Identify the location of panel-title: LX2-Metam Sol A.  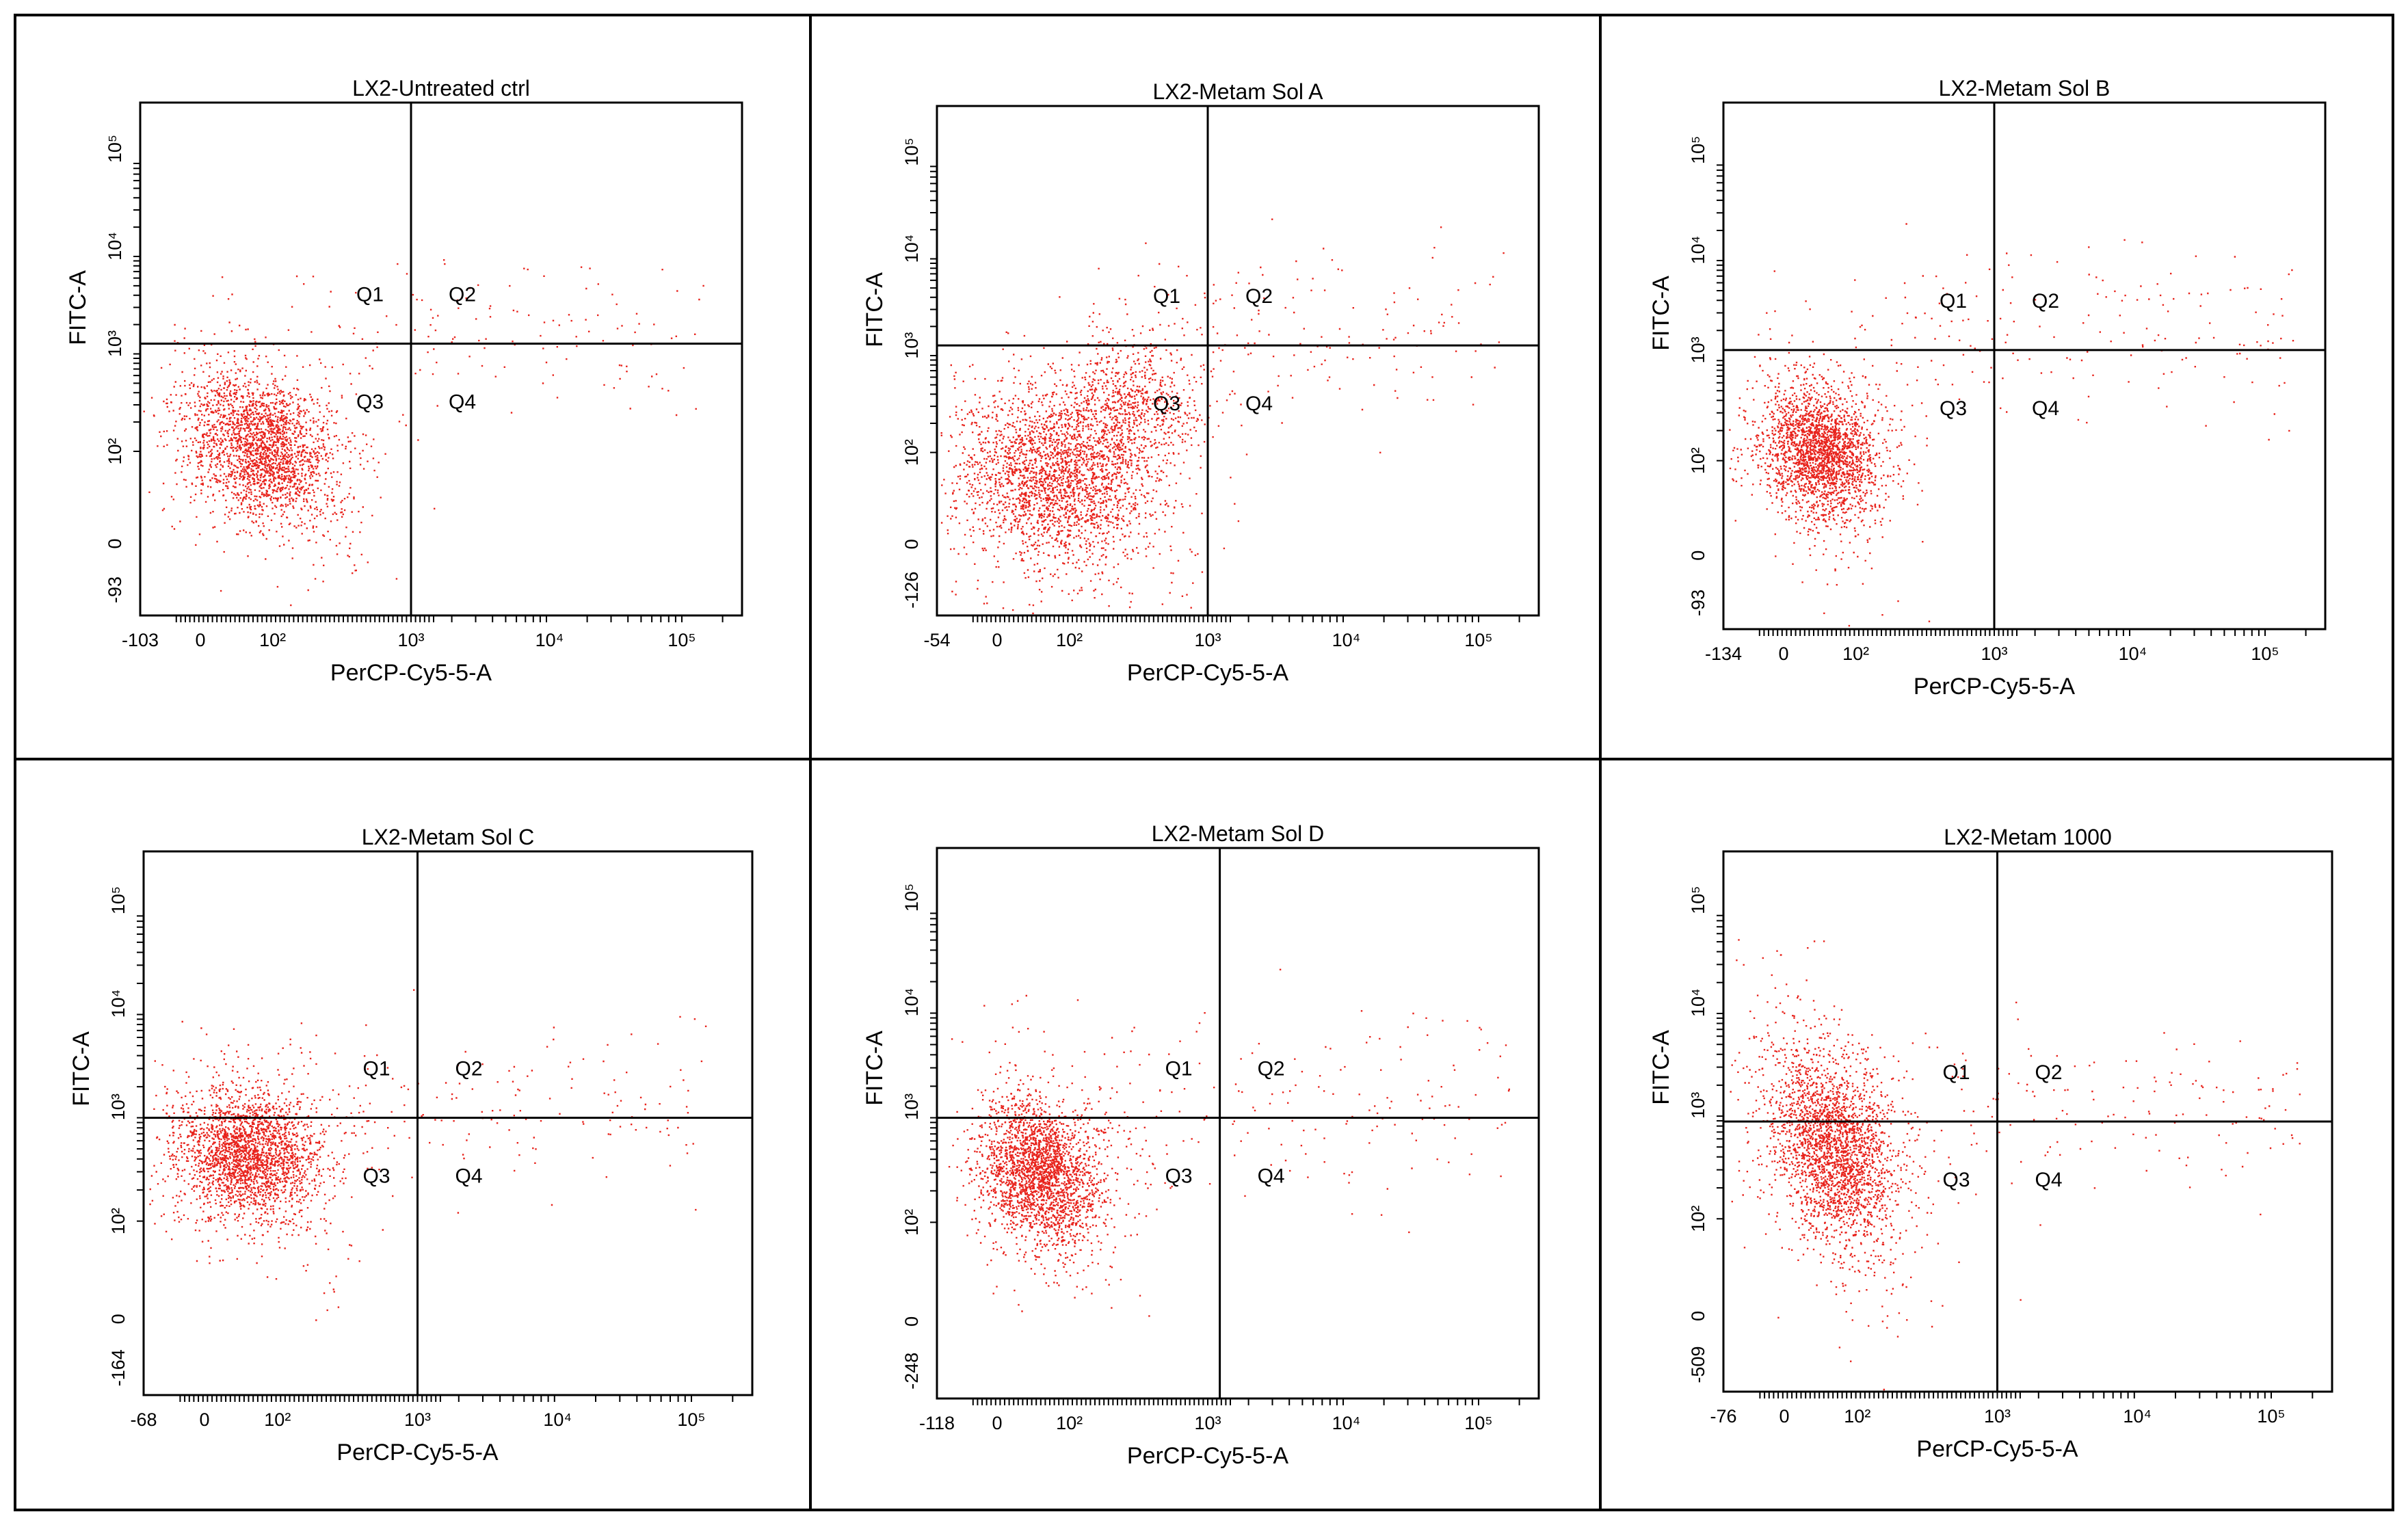
(1238, 91).